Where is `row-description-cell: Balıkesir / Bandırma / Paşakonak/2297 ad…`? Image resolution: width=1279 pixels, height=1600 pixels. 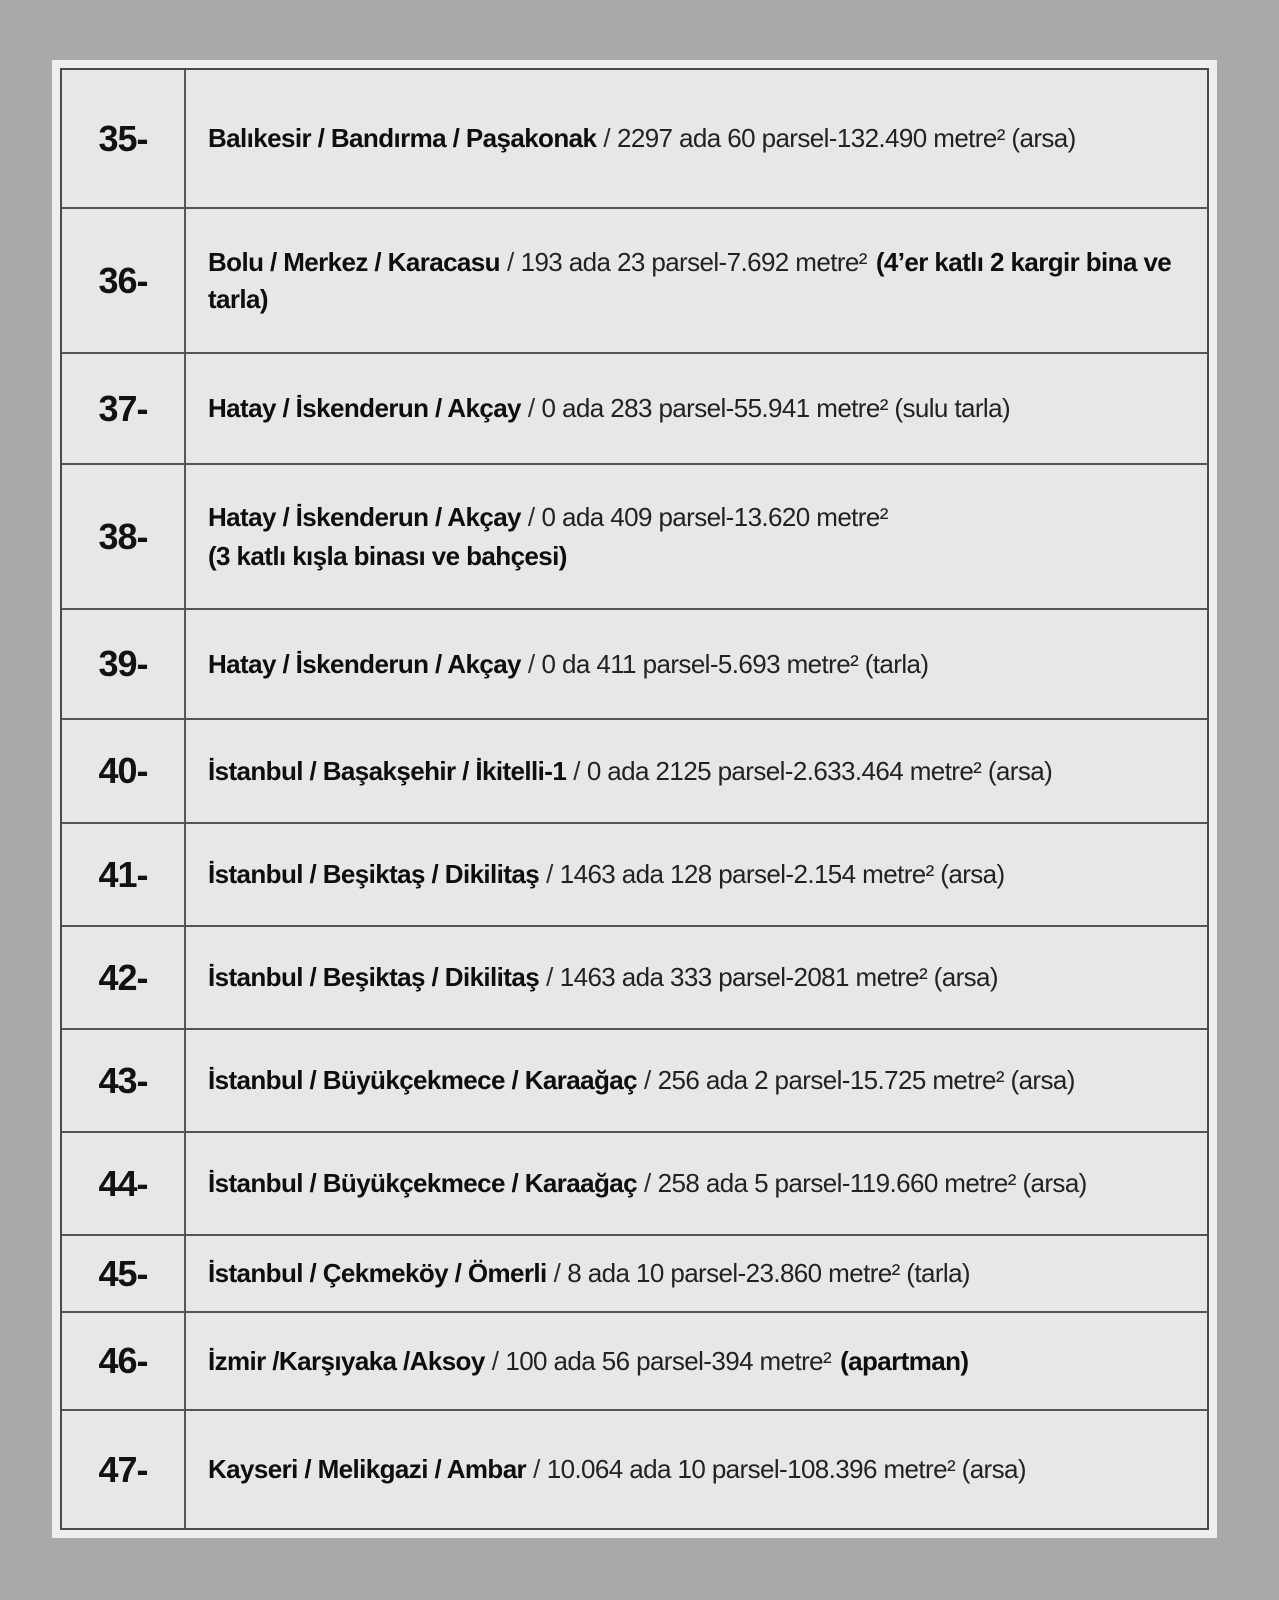 row-description-cell: Balıkesir / Bandırma / Paşakonak/2297 ad… is located at coordinates (696, 138).